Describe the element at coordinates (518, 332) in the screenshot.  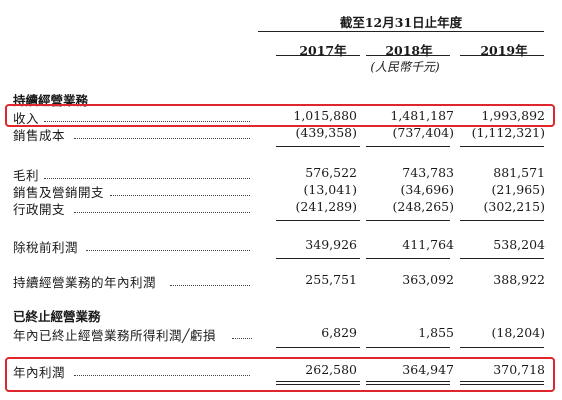
I see `cell-discontinued-profit-2019: (18,204)` at that location.